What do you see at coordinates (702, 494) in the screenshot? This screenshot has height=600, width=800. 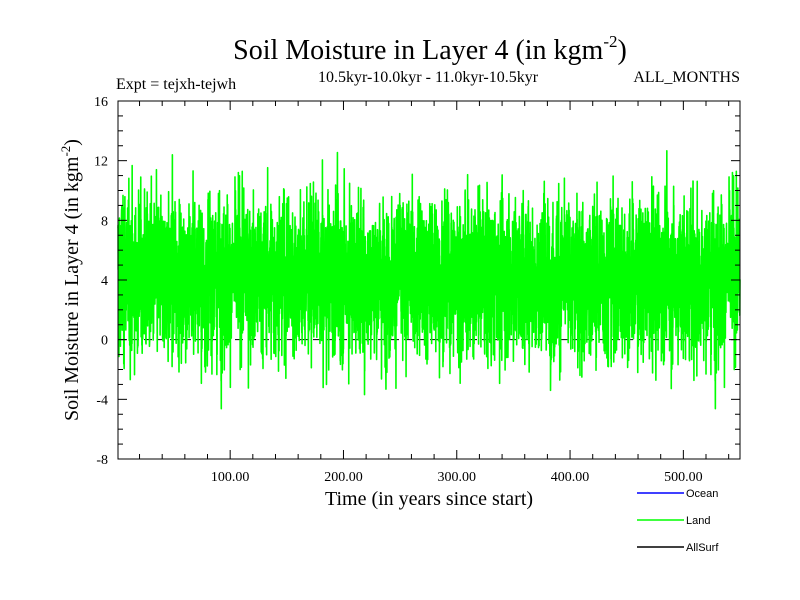 I see `legend-label-ocean: Ocean` at bounding box center [702, 494].